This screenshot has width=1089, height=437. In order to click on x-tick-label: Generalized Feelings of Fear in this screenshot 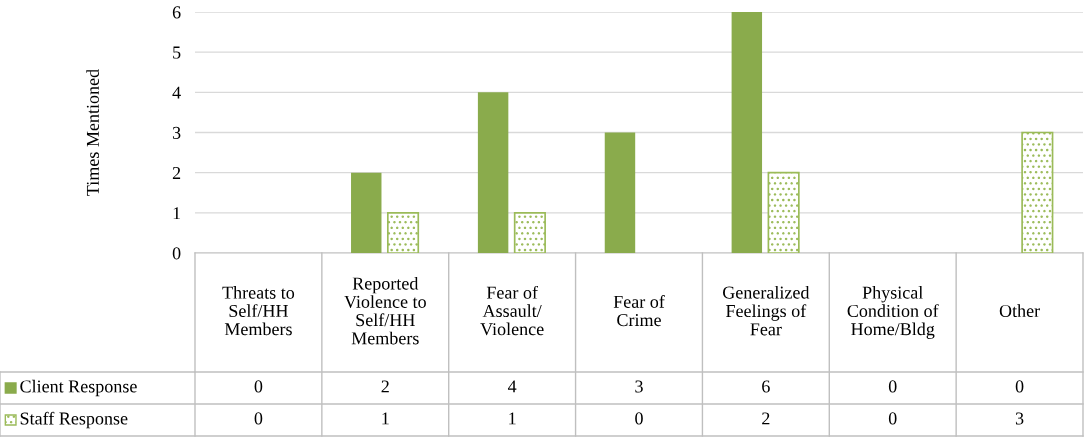, I will do `click(766, 310)`.